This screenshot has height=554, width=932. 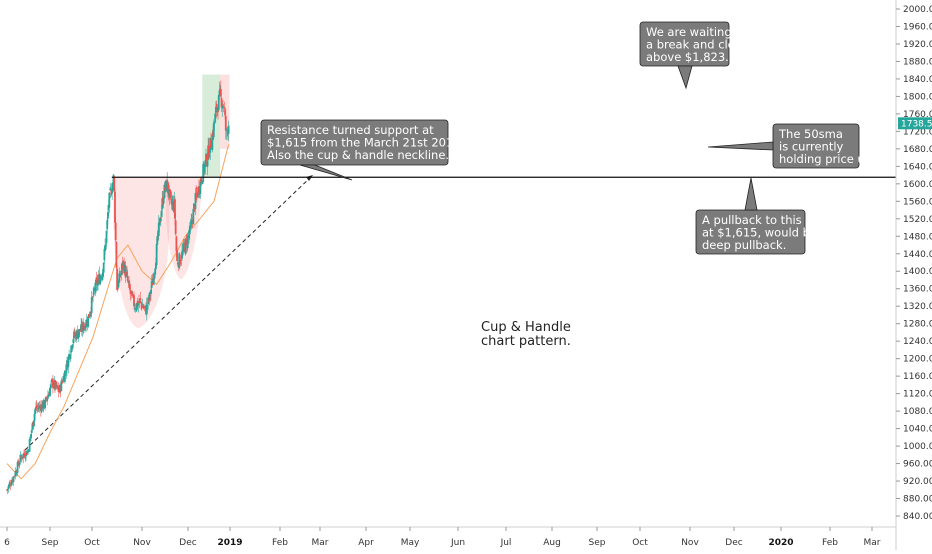 I want to click on pattern-label-line: chart pattern., so click(x=526, y=341).